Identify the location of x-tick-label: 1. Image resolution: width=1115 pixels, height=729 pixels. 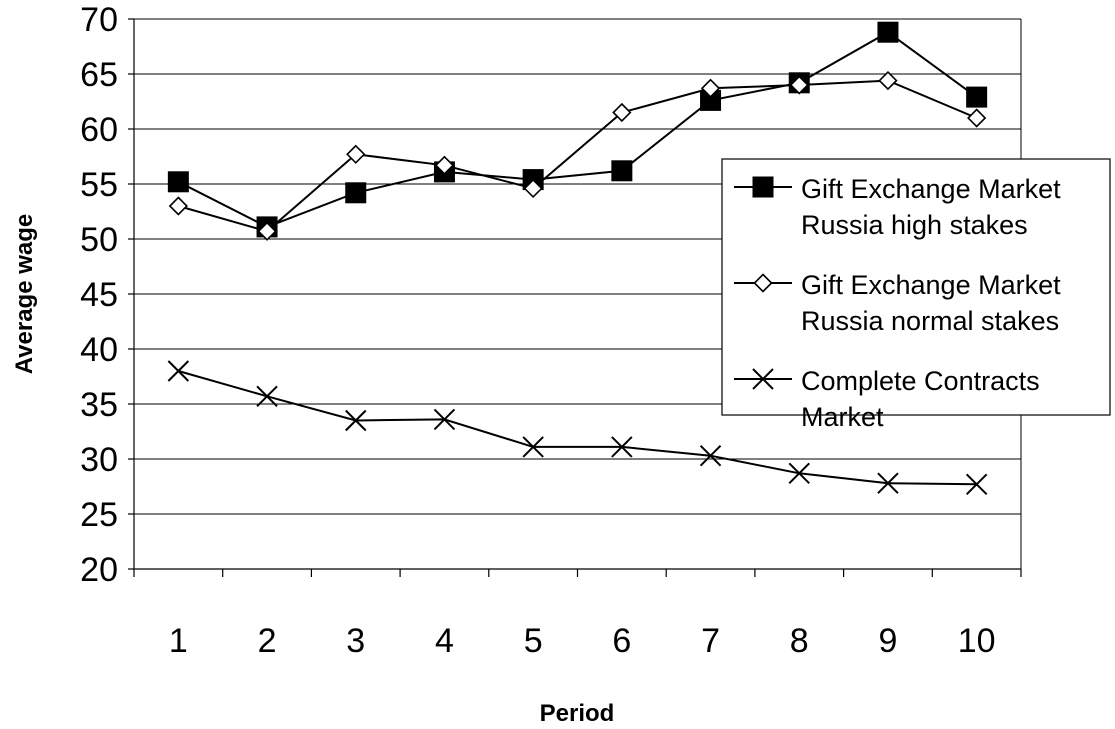
(178, 641).